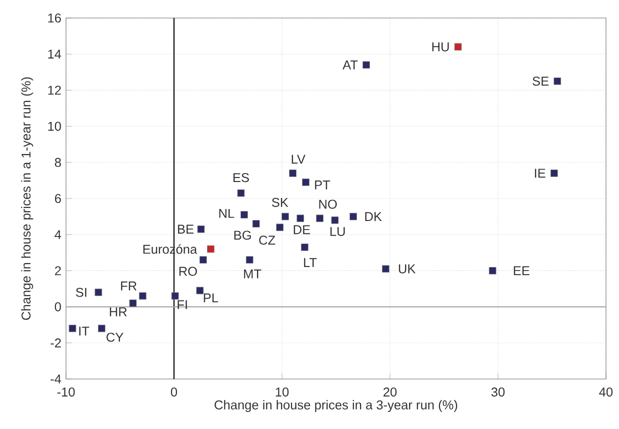  I want to click on annotation: SE, so click(540, 81).